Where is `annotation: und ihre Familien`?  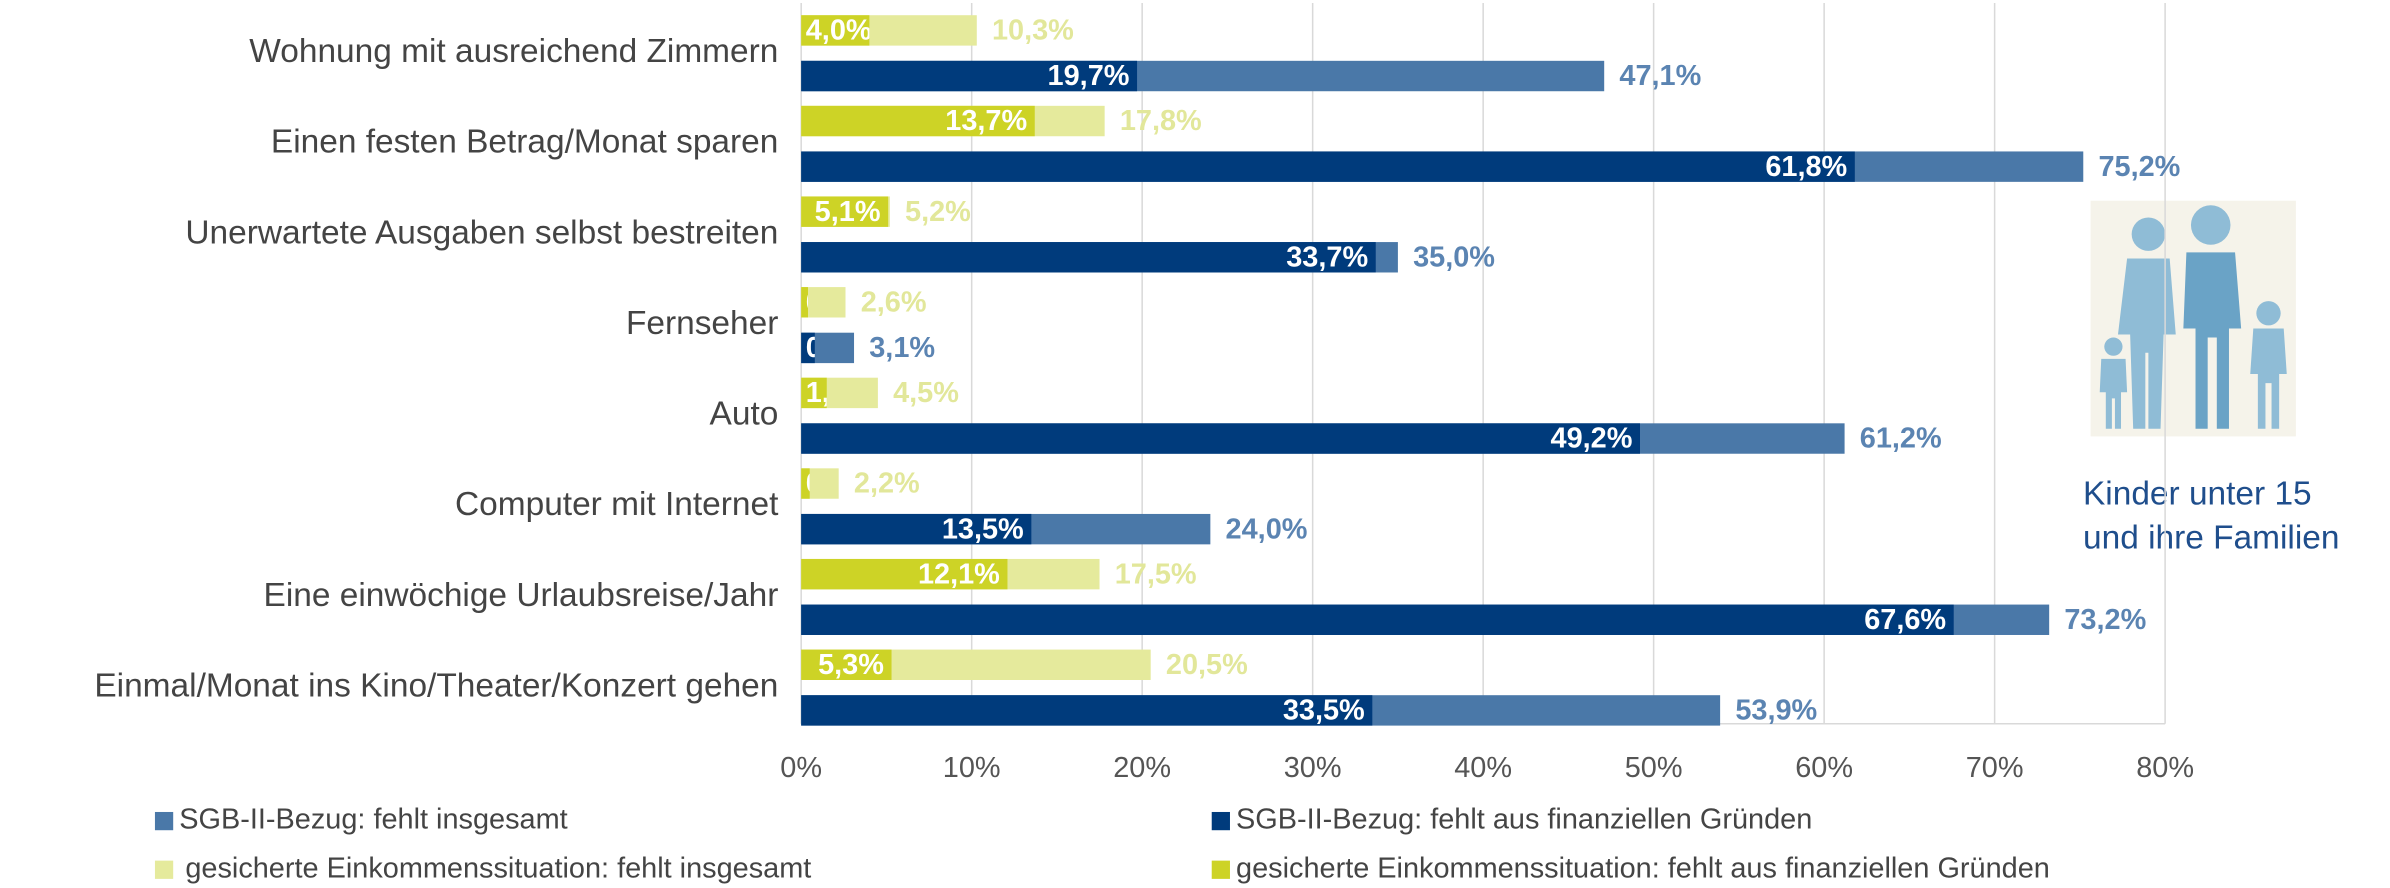
annotation: und ihre Familien is located at coordinates (2211, 538).